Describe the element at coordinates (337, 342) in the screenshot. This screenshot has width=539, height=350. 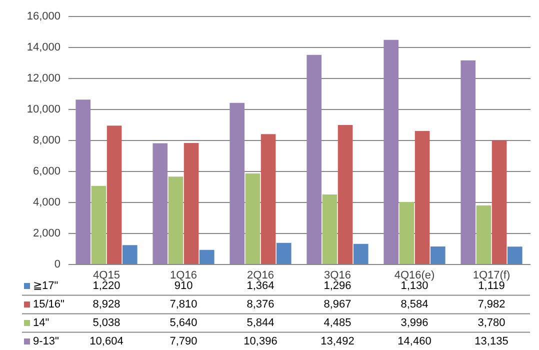
I see `data-label: 13,492` at that location.